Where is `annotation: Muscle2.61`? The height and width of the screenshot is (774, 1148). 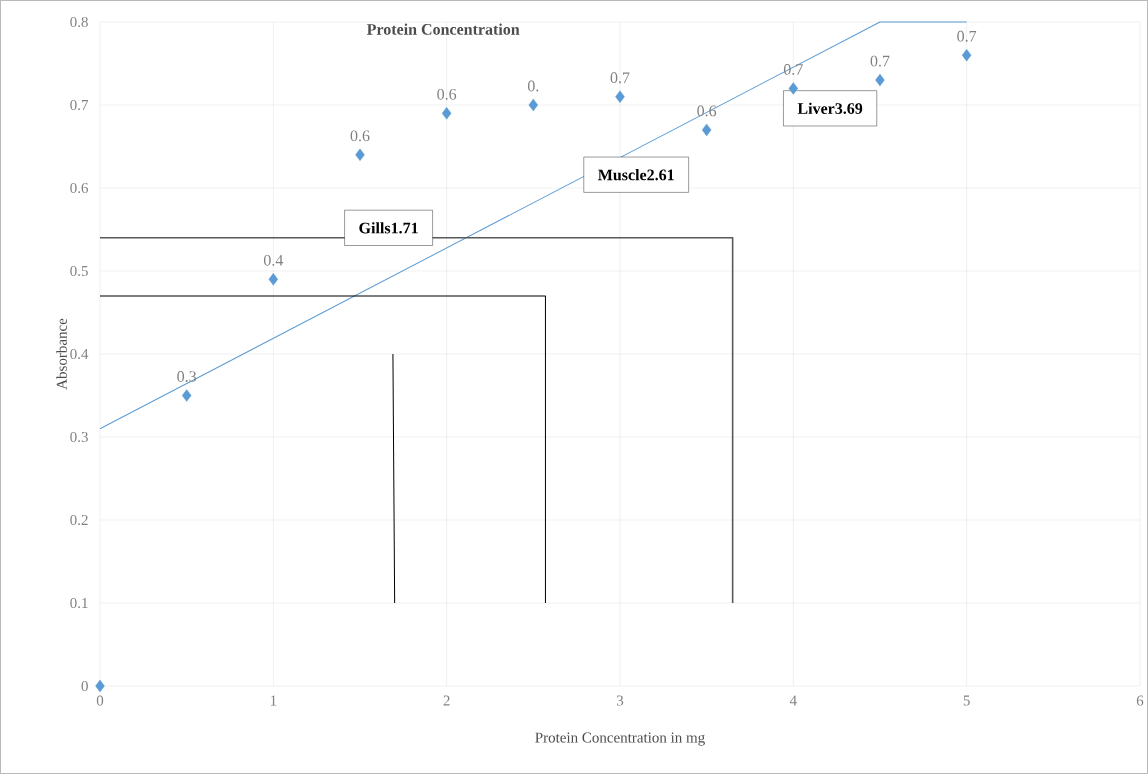 annotation: Muscle2.61 is located at coordinates (636, 175).